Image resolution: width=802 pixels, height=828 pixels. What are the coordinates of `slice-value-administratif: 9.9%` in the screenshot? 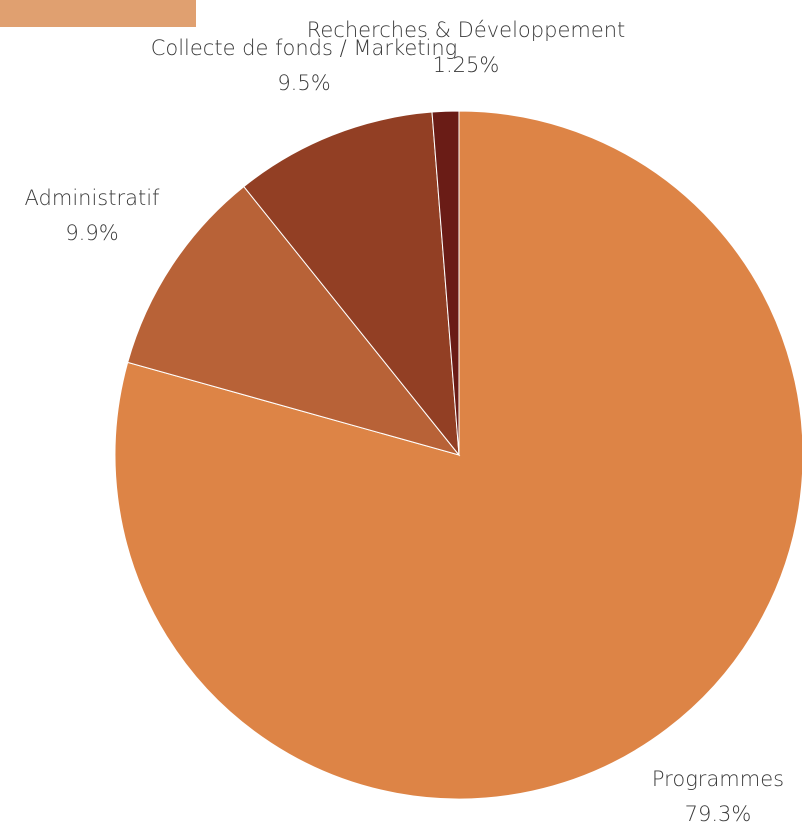 It's located at (91, 233).